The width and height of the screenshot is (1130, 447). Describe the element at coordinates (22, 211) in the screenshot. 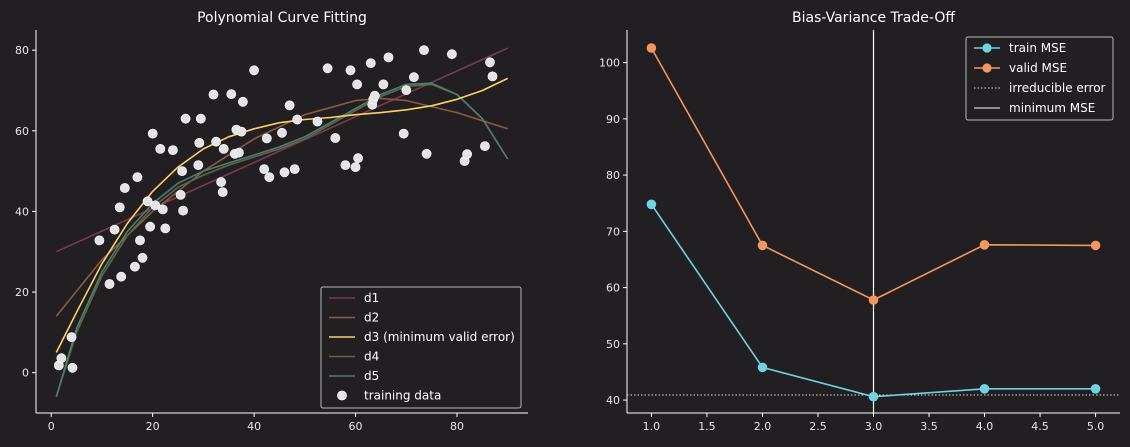

I see `left-chart-y-tick-label: 40` at that location.